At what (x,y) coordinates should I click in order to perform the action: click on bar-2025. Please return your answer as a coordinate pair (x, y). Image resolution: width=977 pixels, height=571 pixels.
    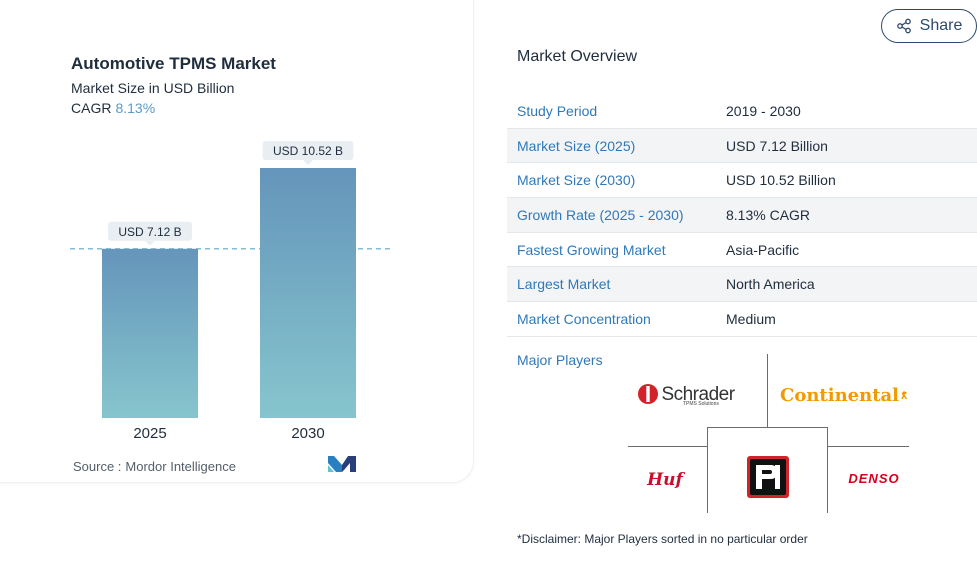
    Looking at the image, I should click on (150, 333).